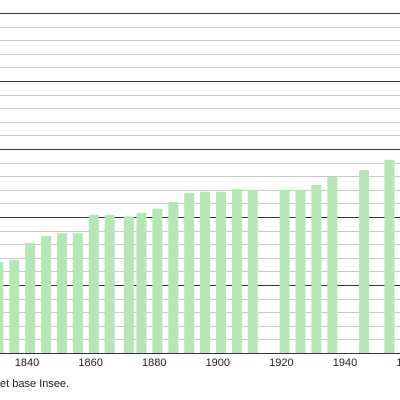  Describe the element at coordinates (27, 363) in the screenshot. I see `x-tick-label: 1840` at that location.